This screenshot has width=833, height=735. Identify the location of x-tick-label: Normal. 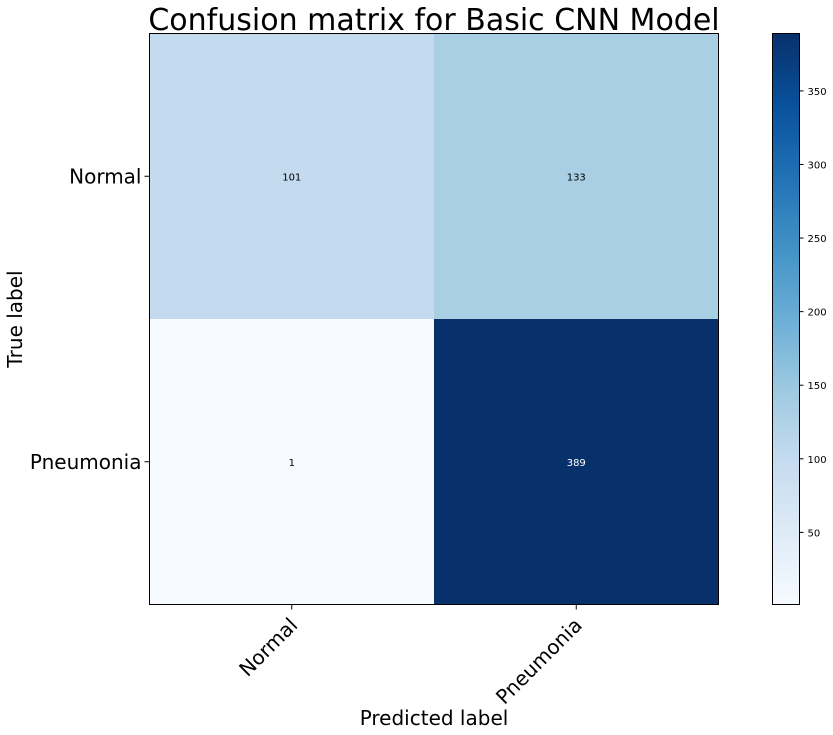
(268, 647).